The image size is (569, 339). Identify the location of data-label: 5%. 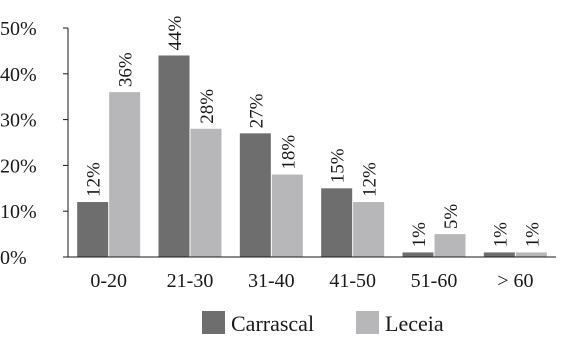
(451, 217).